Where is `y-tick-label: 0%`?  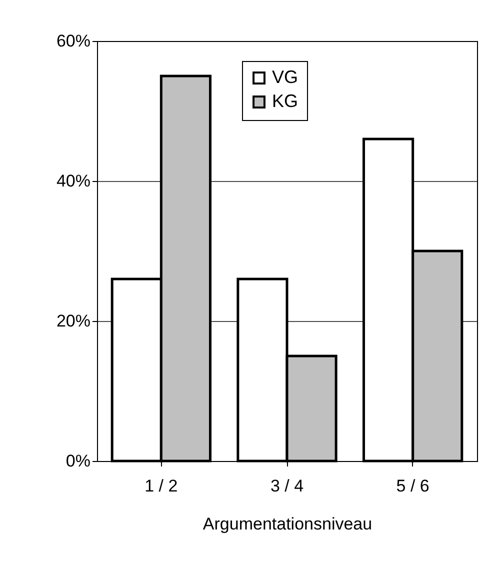
y-tick-label: 0% is located at coordinates (78, 461).